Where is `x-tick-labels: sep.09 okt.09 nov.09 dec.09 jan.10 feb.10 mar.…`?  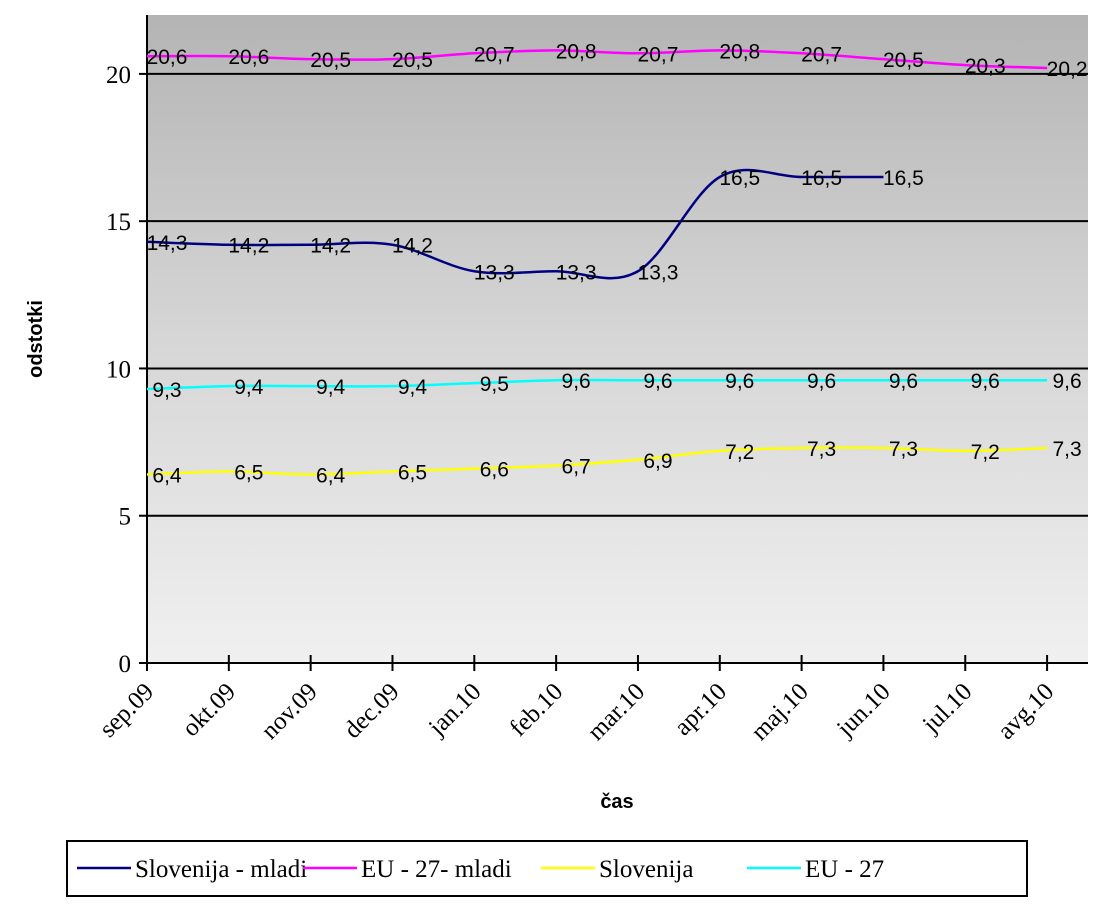
x-tick-labels: sep.09 okt.09 nov.09 dec.09 jan.10 feb.10 mar.… is located at coordinates (576, 712).